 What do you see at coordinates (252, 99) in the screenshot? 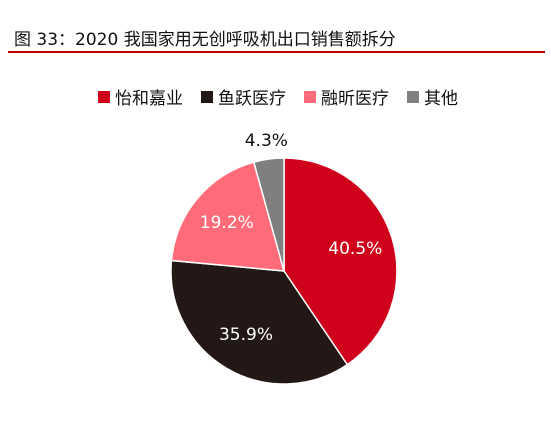
I see `legend-label: 鱼跃医疗` at bounding box center [252, 99].